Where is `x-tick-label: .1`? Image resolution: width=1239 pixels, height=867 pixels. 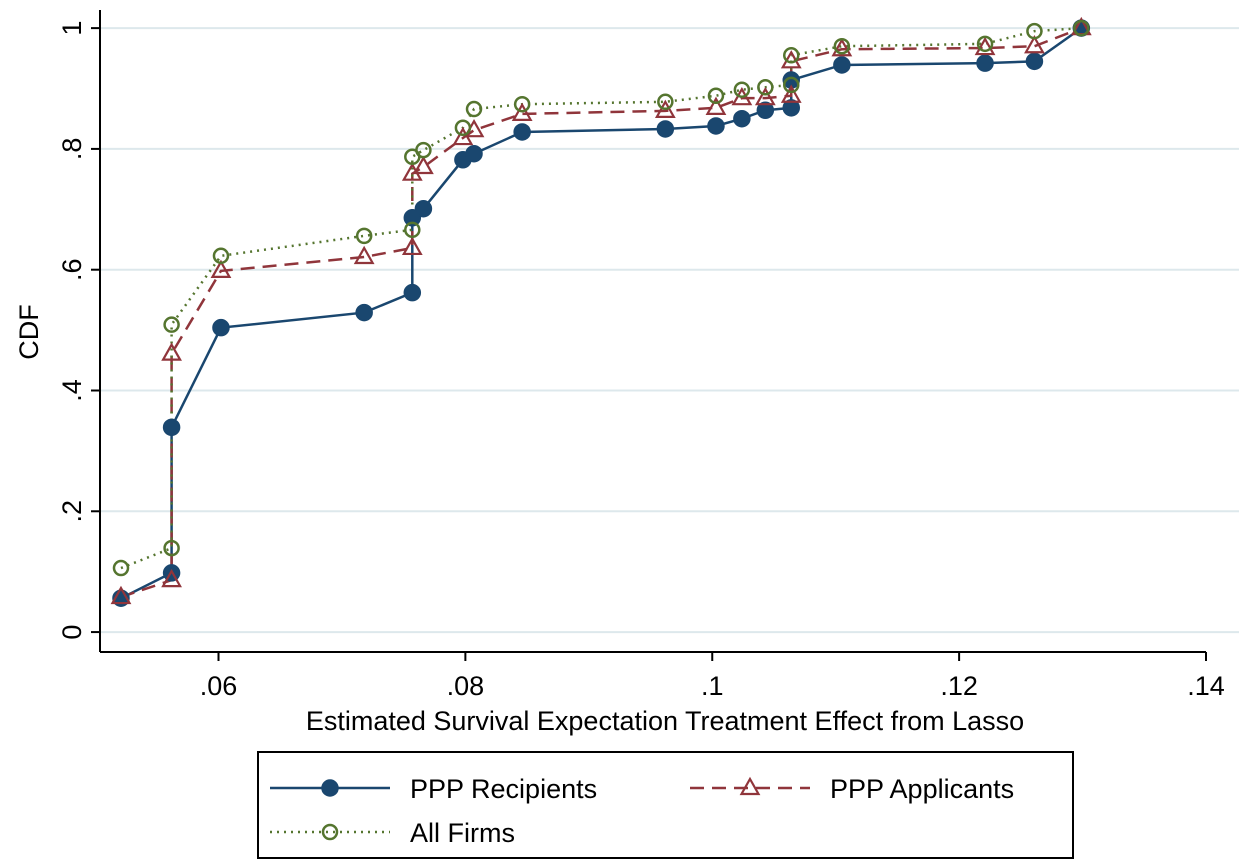 x-tick-label: .1 is located at coordinates (712, 686).